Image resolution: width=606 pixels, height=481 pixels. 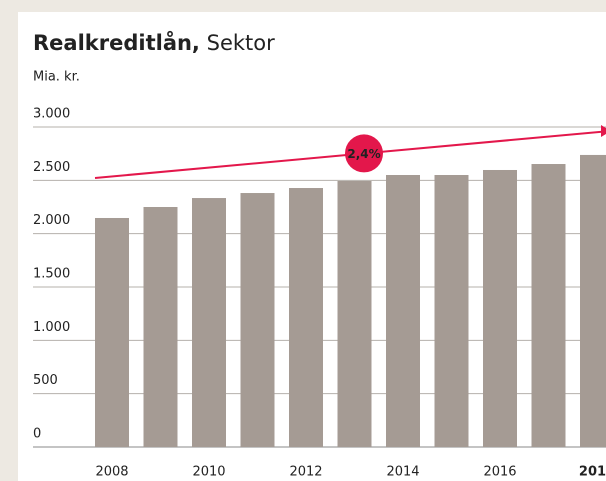 What do you see at coordinates (51, 274) in the screenshot?
I see `y-tick-label: 1.500` at bounding box center [51, 274].